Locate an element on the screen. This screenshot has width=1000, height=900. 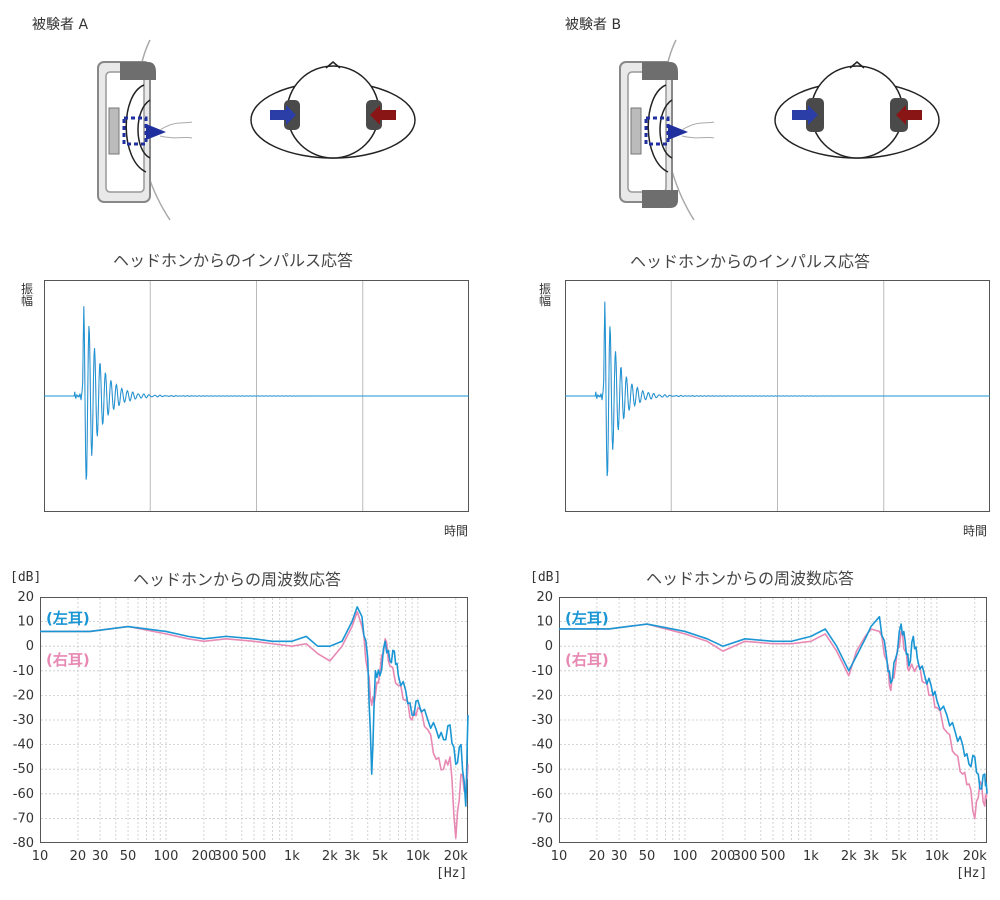
impulse-title-a: ヘッドホンからのインパルス応答 is located at coordinates (232, 260).